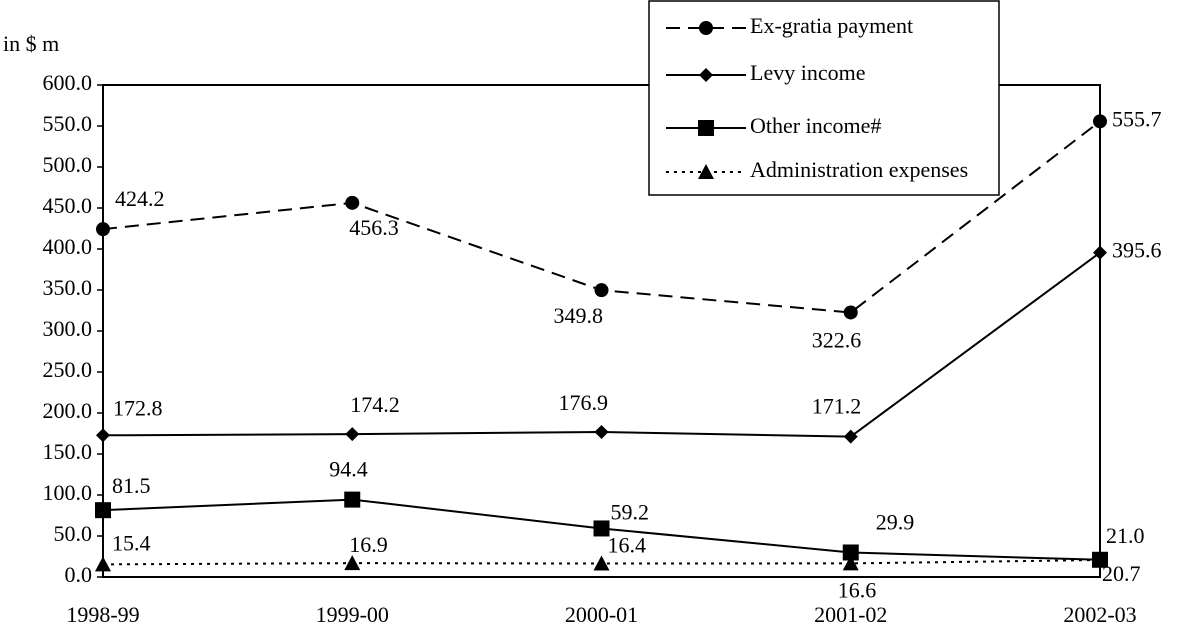 The height and width of the screenshot is (635, 1192). Describe the element at coordinates (1125, 535) in the screenshot. I see `data-label: 21.0` at that location.